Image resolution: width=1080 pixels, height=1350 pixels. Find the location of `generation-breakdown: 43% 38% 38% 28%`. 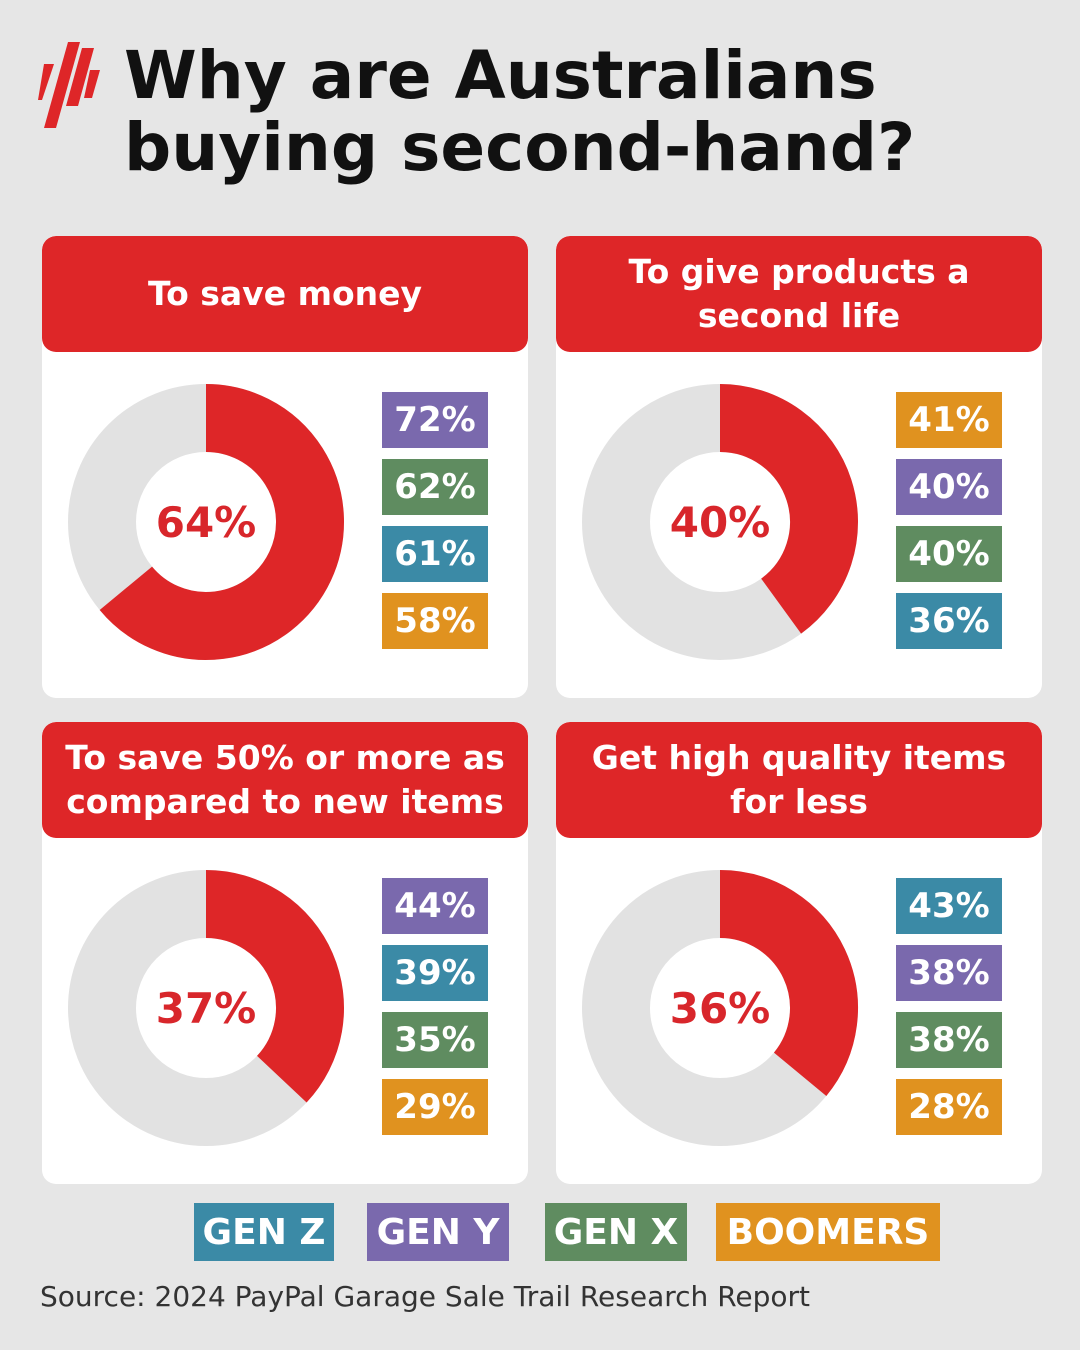

generation-breakdown: 43% 38% 38% 28% is located at coordinates (949, 1012).